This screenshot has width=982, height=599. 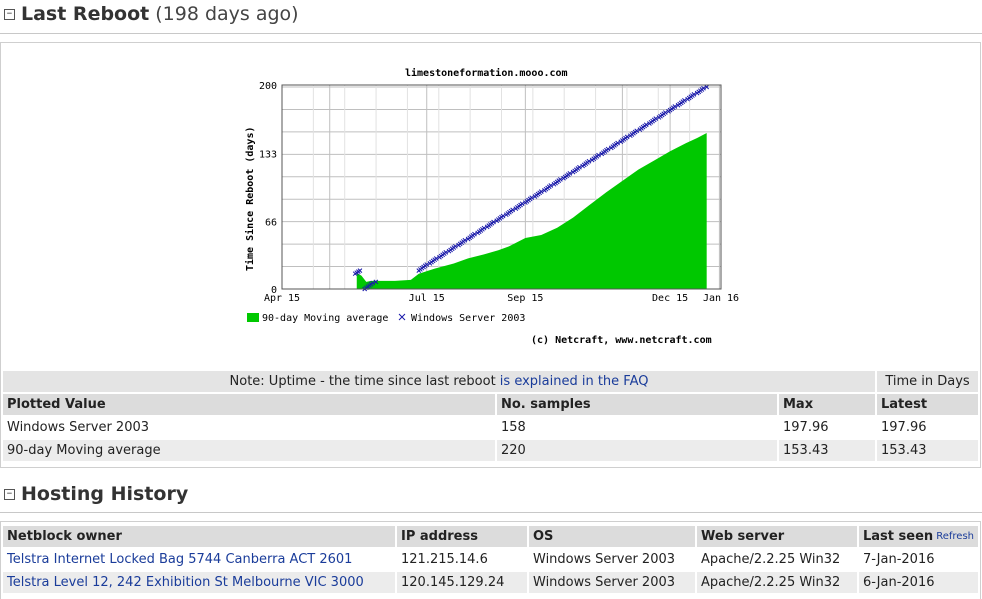 I want to click on cell-samples: 220, so click(x=637, y=450).